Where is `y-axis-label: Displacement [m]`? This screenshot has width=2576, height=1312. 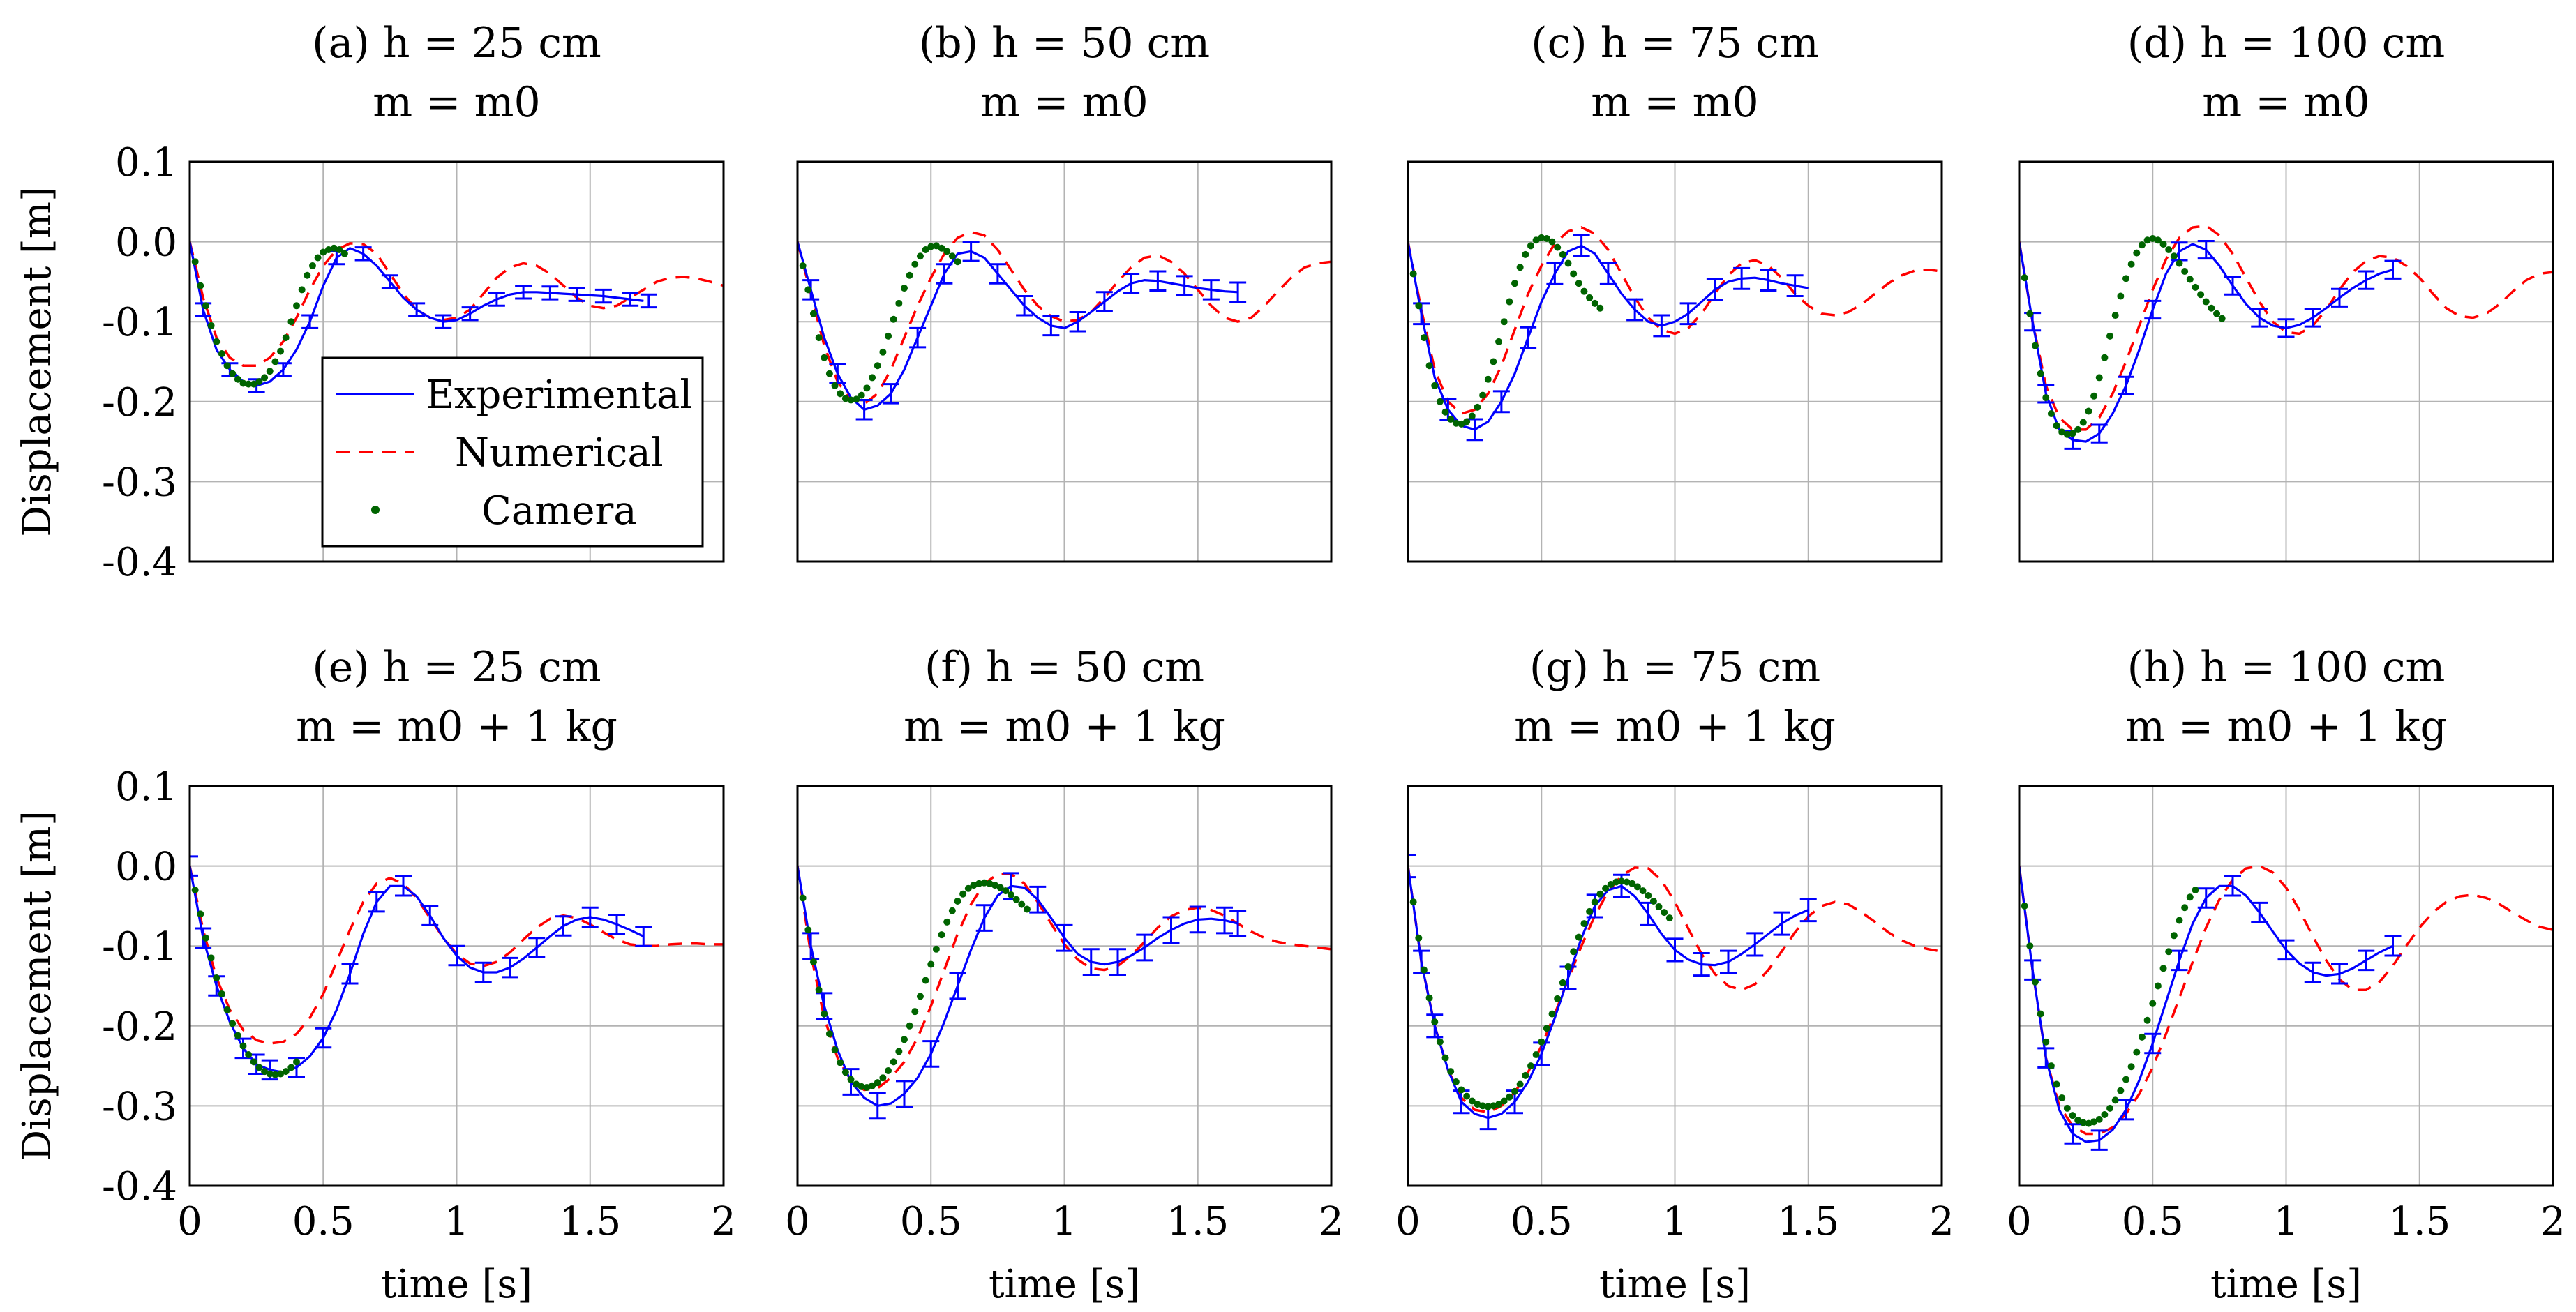
y-axis-label: Displacement [m] is located at coordinates (37, 985).